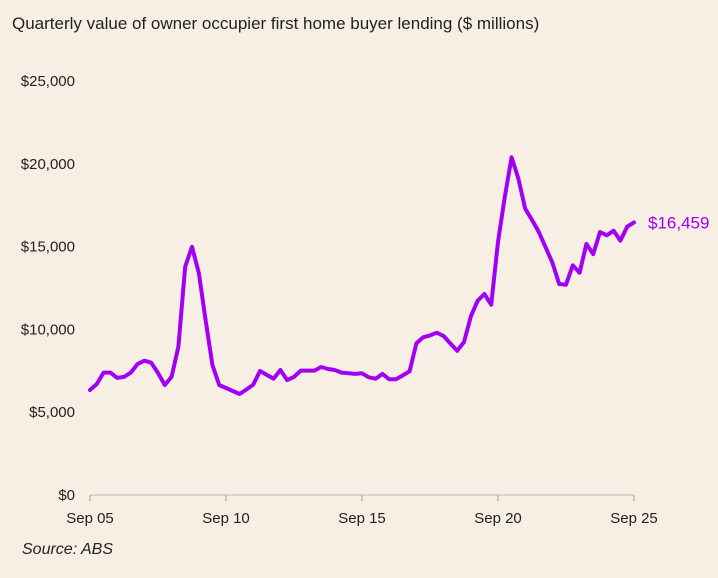 The image size is (718, 578). Describe the element at coordinates (362, 518) in the screenshot. I see `x-tick-label: Sep 15` at that location.